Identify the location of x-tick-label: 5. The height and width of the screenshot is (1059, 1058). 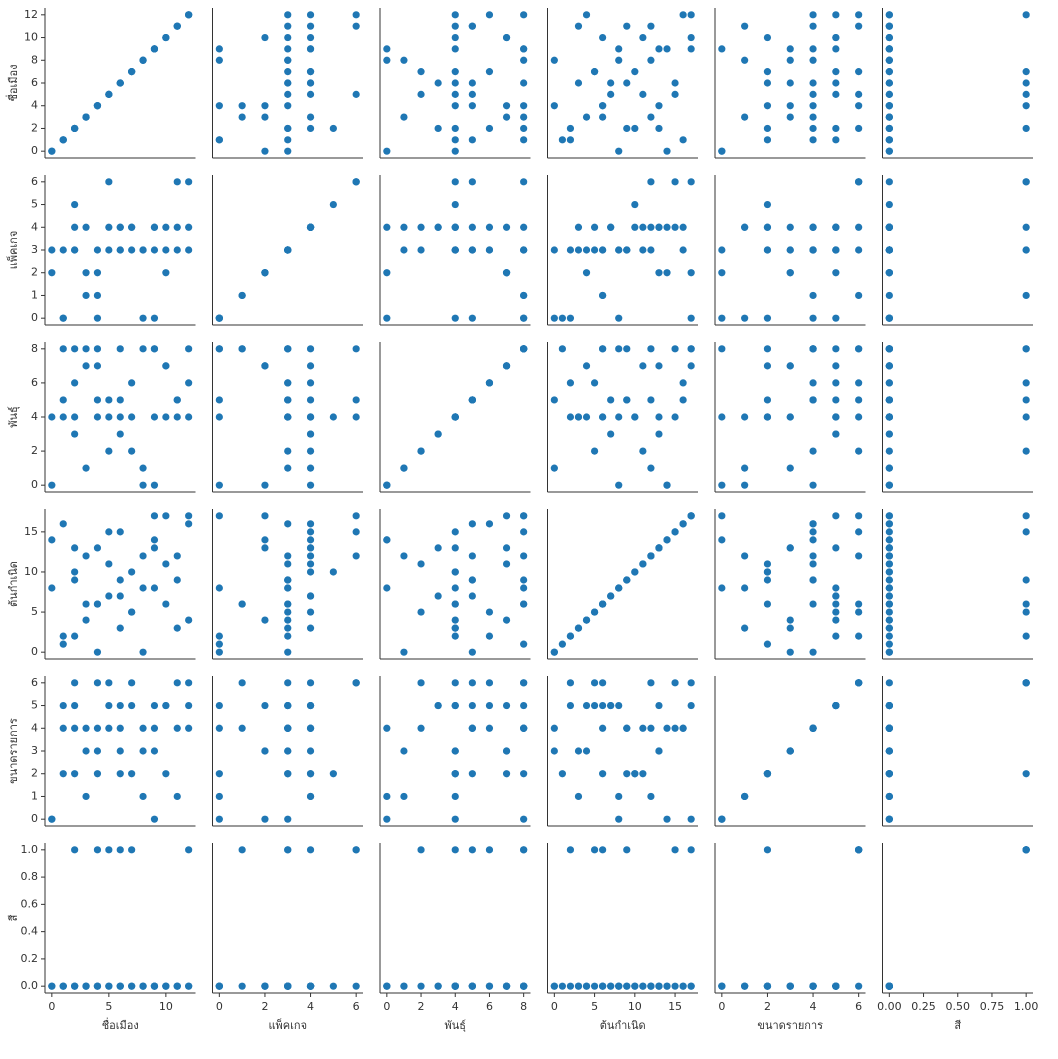
(108, 1006).